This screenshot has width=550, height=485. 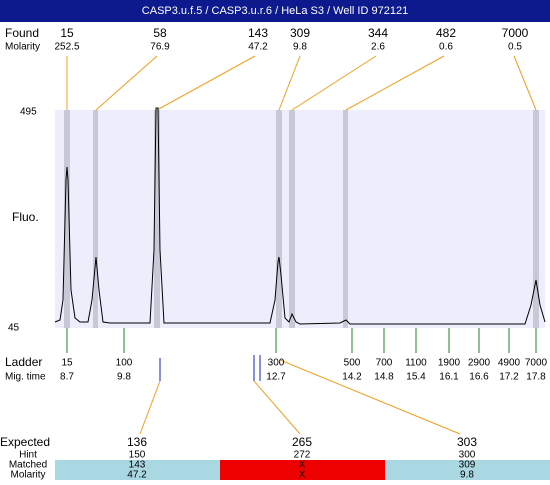 What do you see at coordinates (276, 363) in the screenshot?
I see `ladder-size: 300` at bounding box center [276, 363].